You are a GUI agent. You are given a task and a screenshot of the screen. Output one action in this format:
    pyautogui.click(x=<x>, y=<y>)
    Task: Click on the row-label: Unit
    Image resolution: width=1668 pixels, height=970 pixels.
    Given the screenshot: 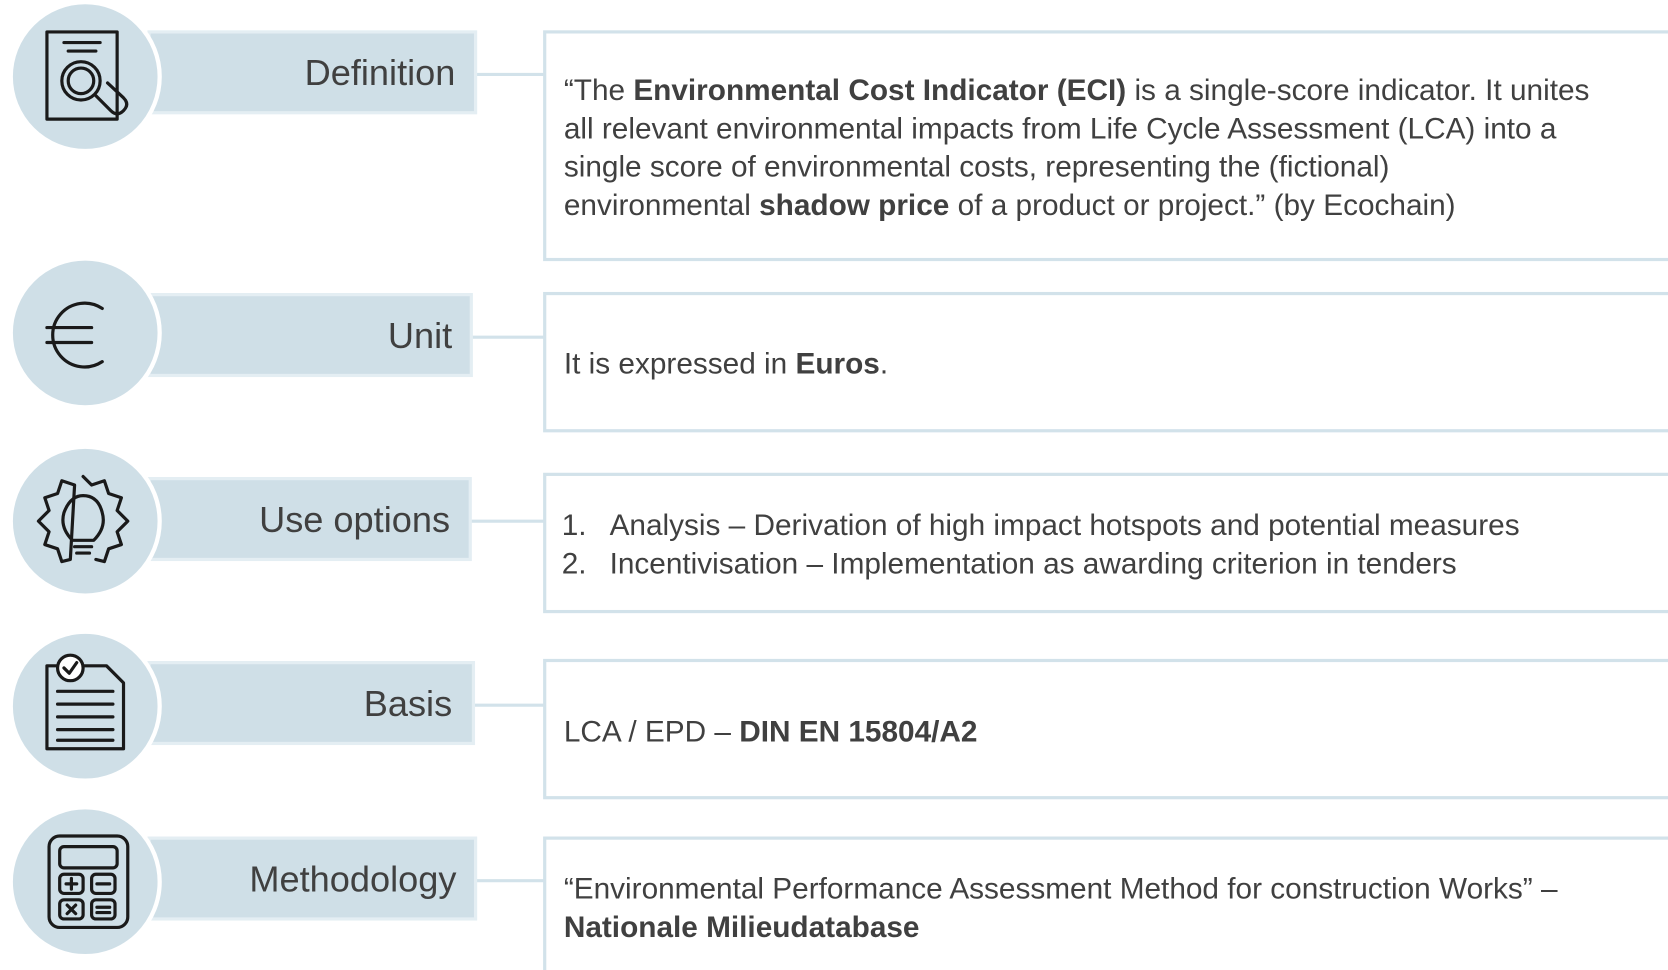 What is the action you would take?
    pyautogui.click(x=420, y=335)
    